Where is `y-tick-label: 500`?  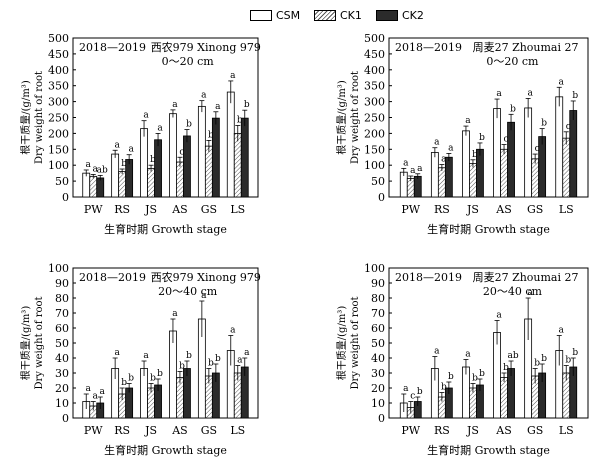
y-tick-label: 500 is located at coordinates (58, 38).